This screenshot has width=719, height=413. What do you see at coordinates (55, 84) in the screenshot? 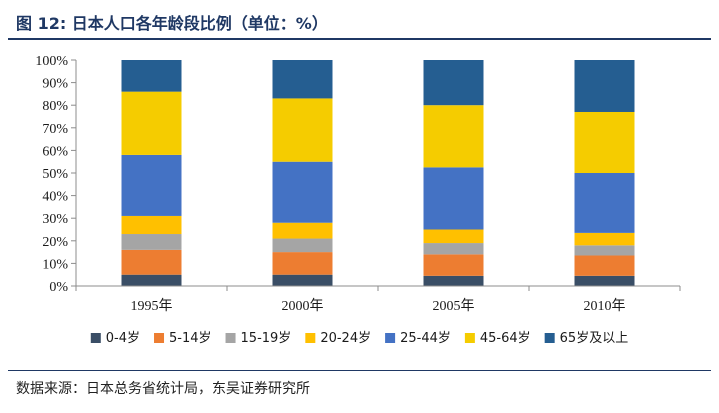
I see `y-tick-label: 90%` at bounding box center [55, 84].